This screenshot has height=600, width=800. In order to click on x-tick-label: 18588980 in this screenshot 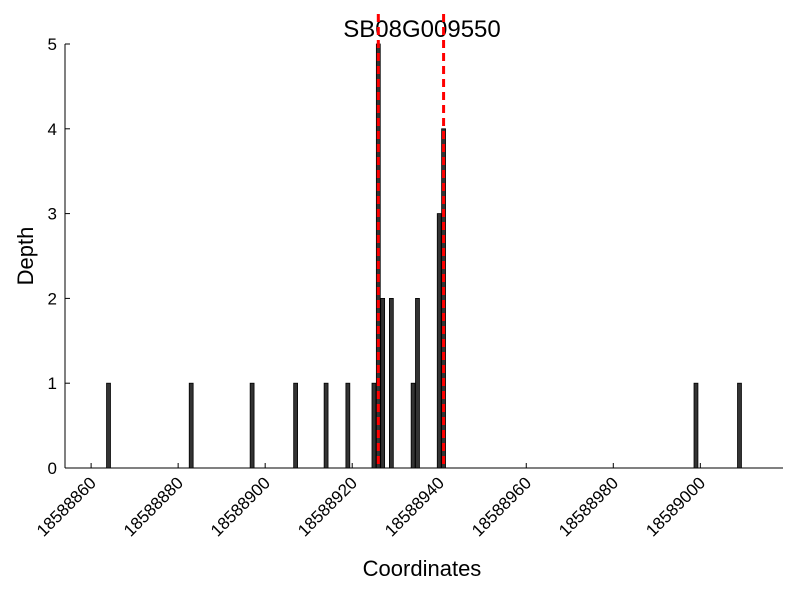, I will do `click(588, 506)`.